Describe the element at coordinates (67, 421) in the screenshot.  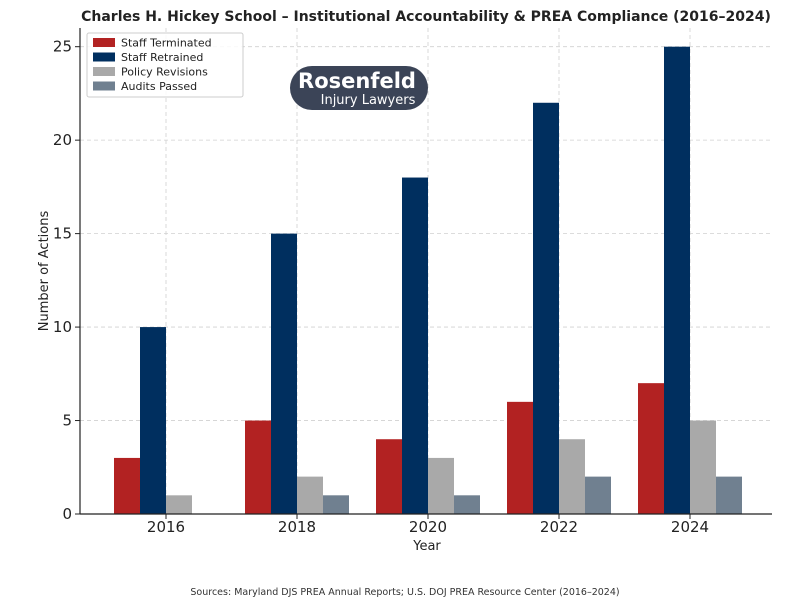
I see `y-tick-label: 5` at that location.